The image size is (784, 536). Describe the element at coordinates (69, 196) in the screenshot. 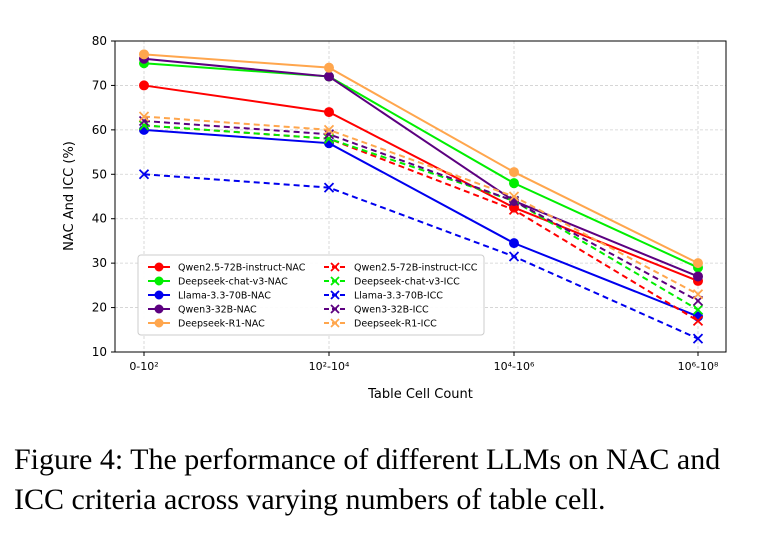

I see `y-axis-label: NAC And ICC (%)` at that location.